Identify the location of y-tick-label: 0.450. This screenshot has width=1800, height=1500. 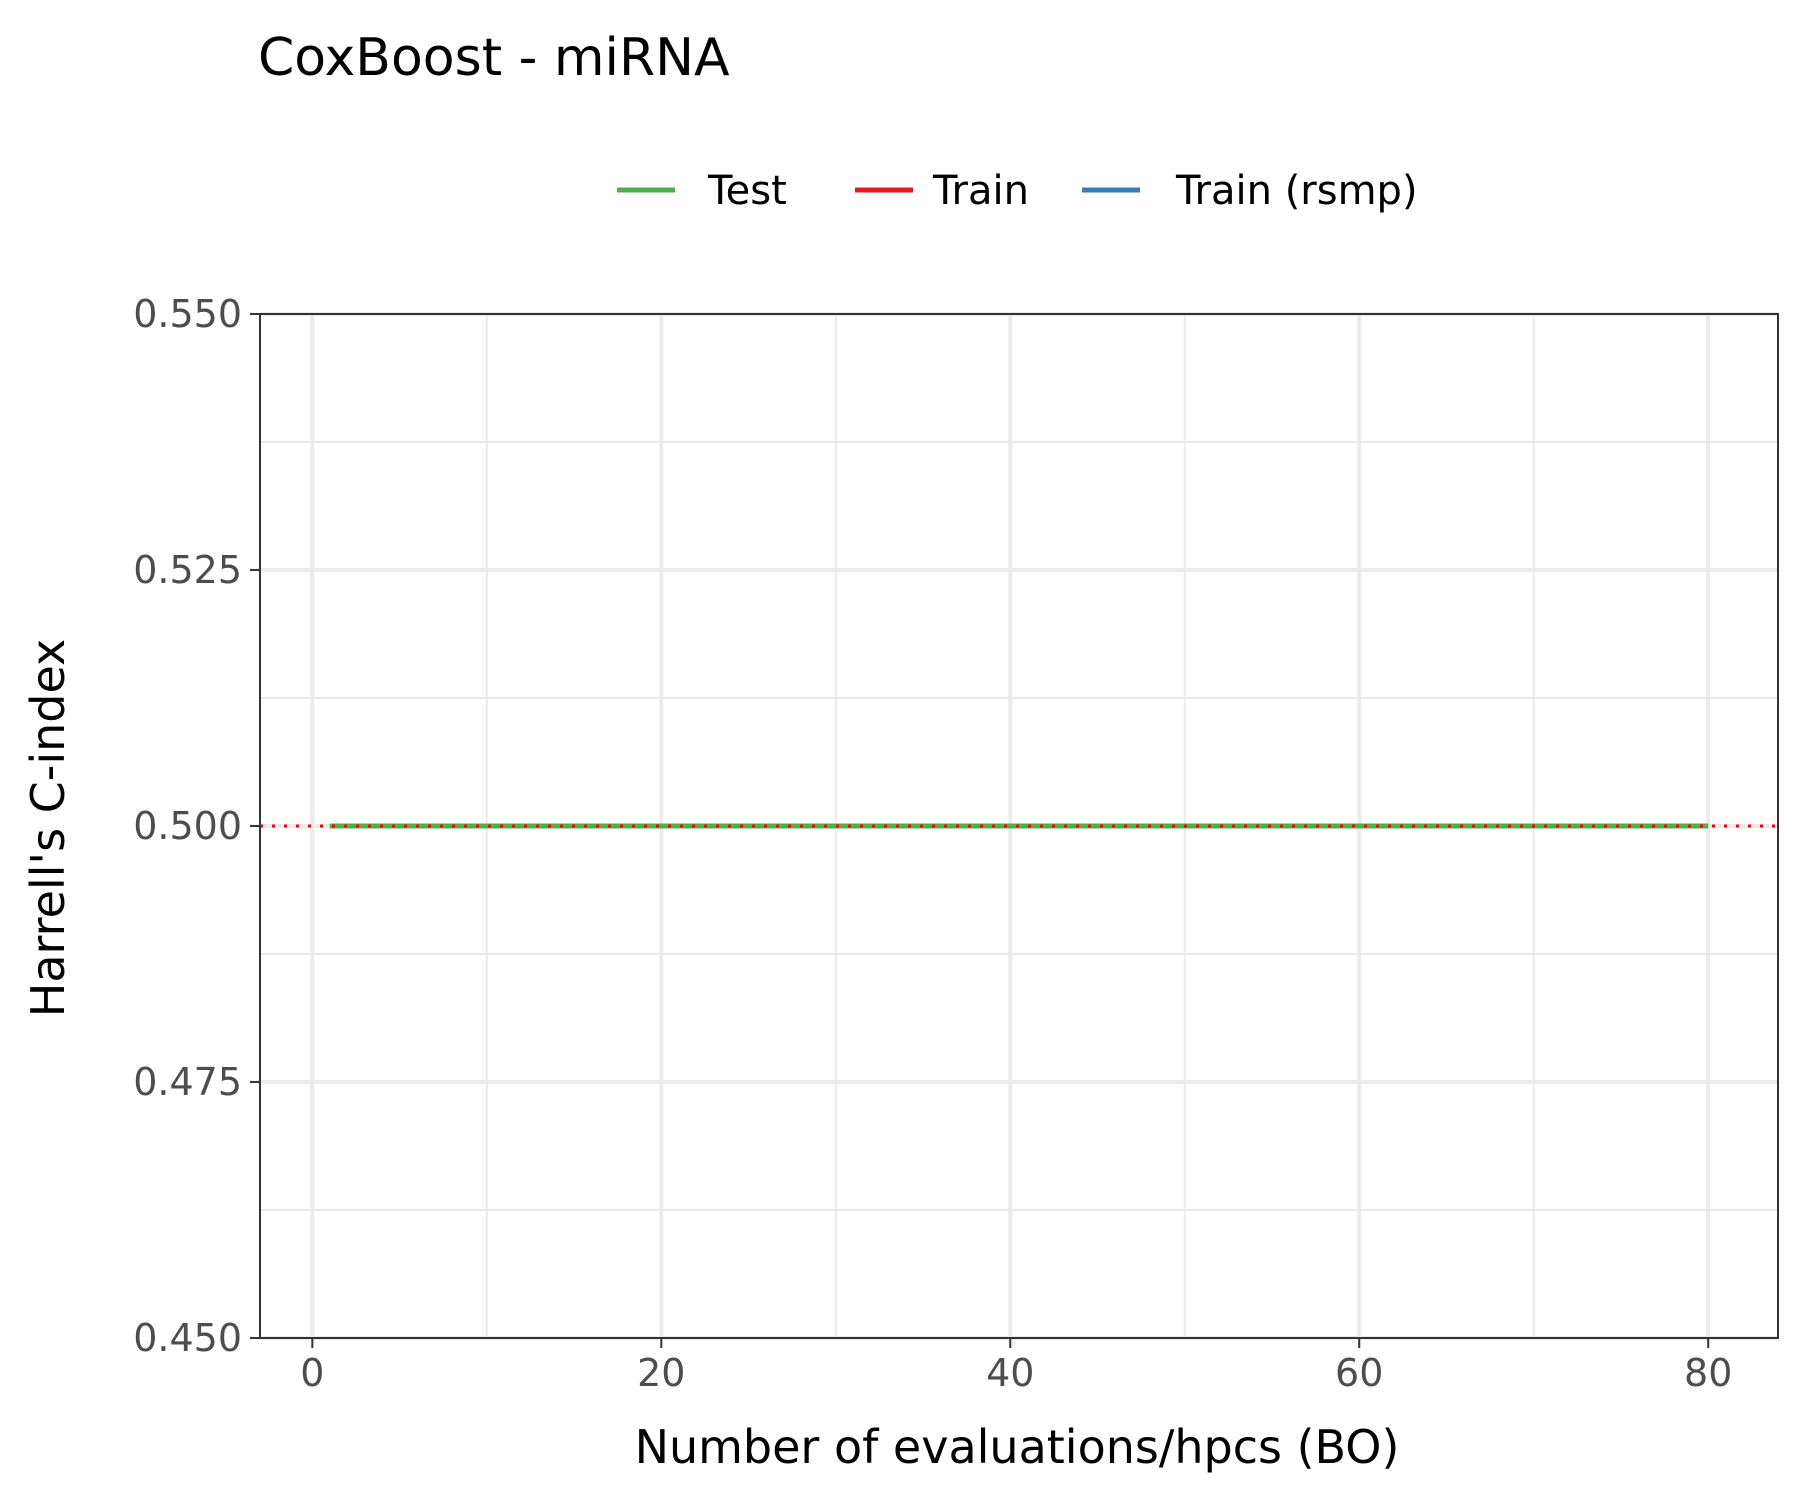
(187, 1338).